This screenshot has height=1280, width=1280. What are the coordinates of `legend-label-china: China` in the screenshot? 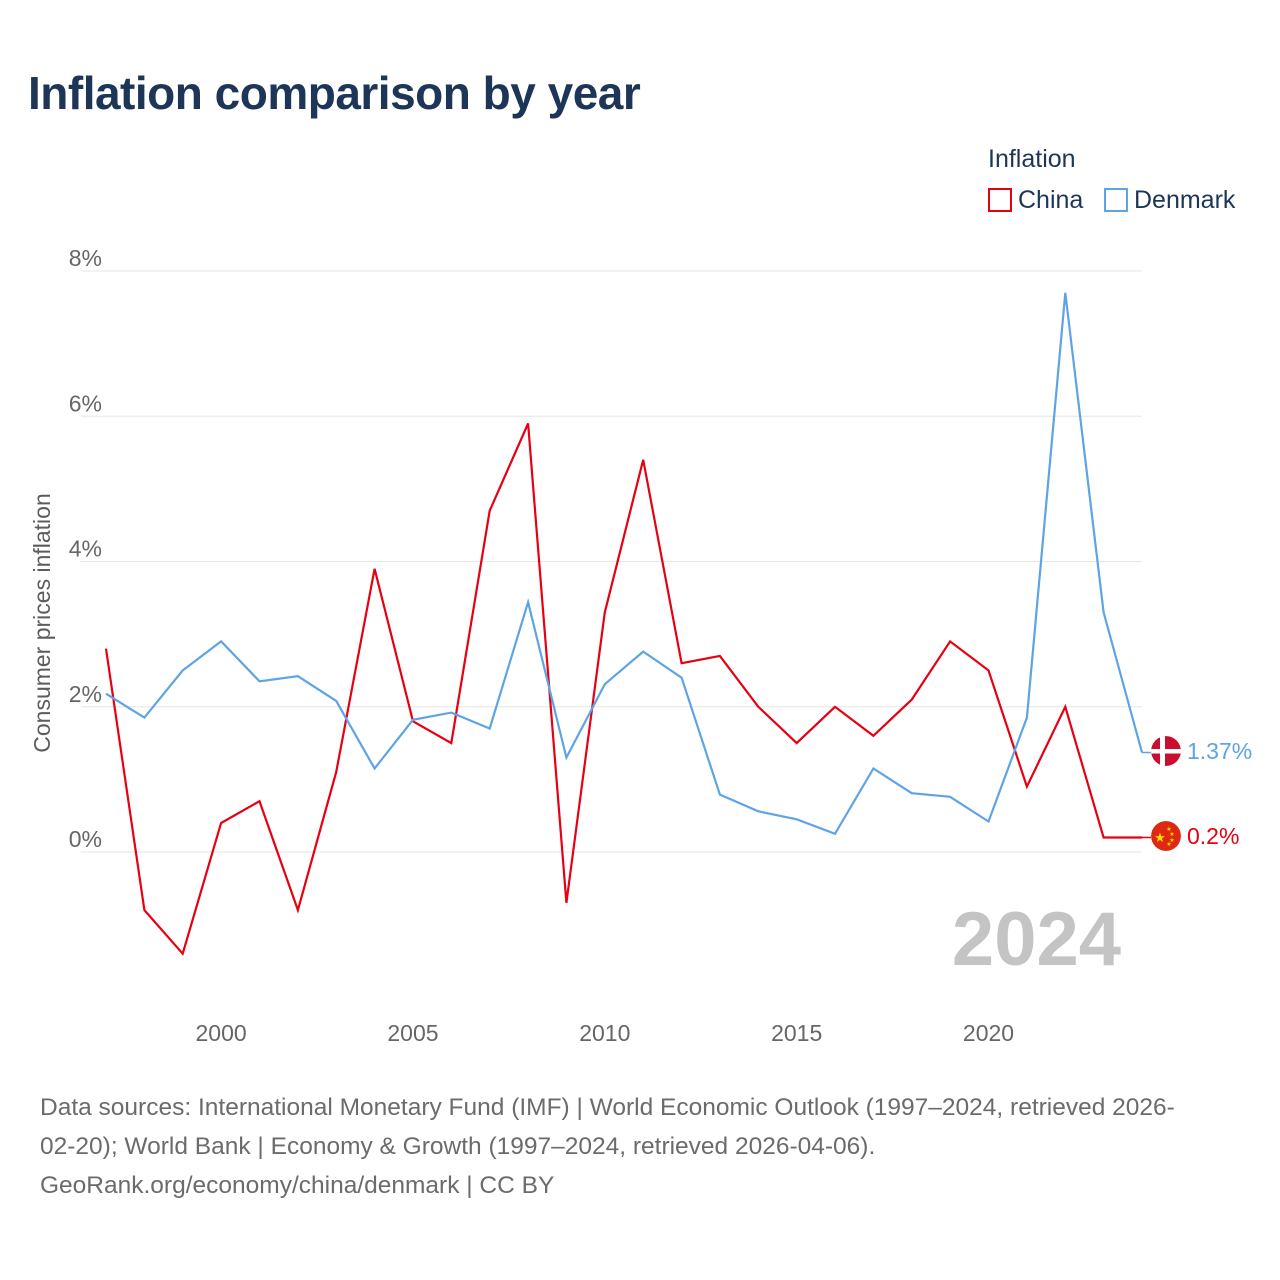 It's located at (1051, 199).